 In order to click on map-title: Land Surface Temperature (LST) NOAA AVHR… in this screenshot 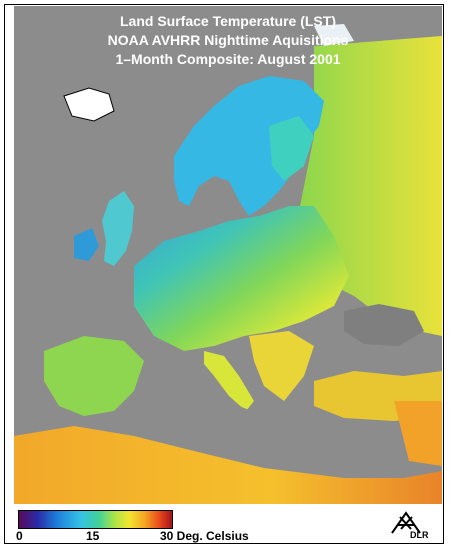, I will do `click(228, 40)`.